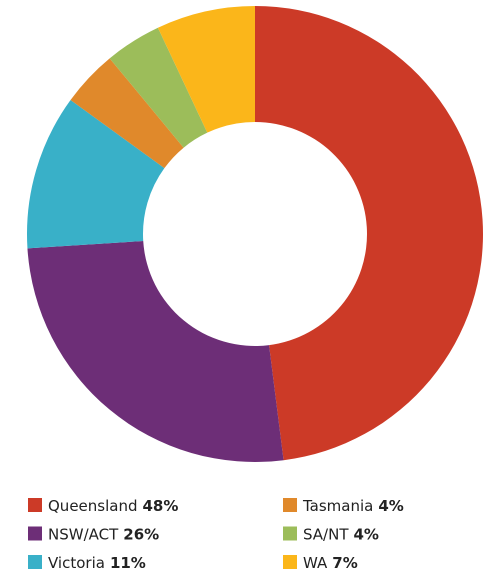  What do you see at coordinates (330, 563) in the screenshot?
I see `legend-label: WA 7%` at bounding box center [330, 563].